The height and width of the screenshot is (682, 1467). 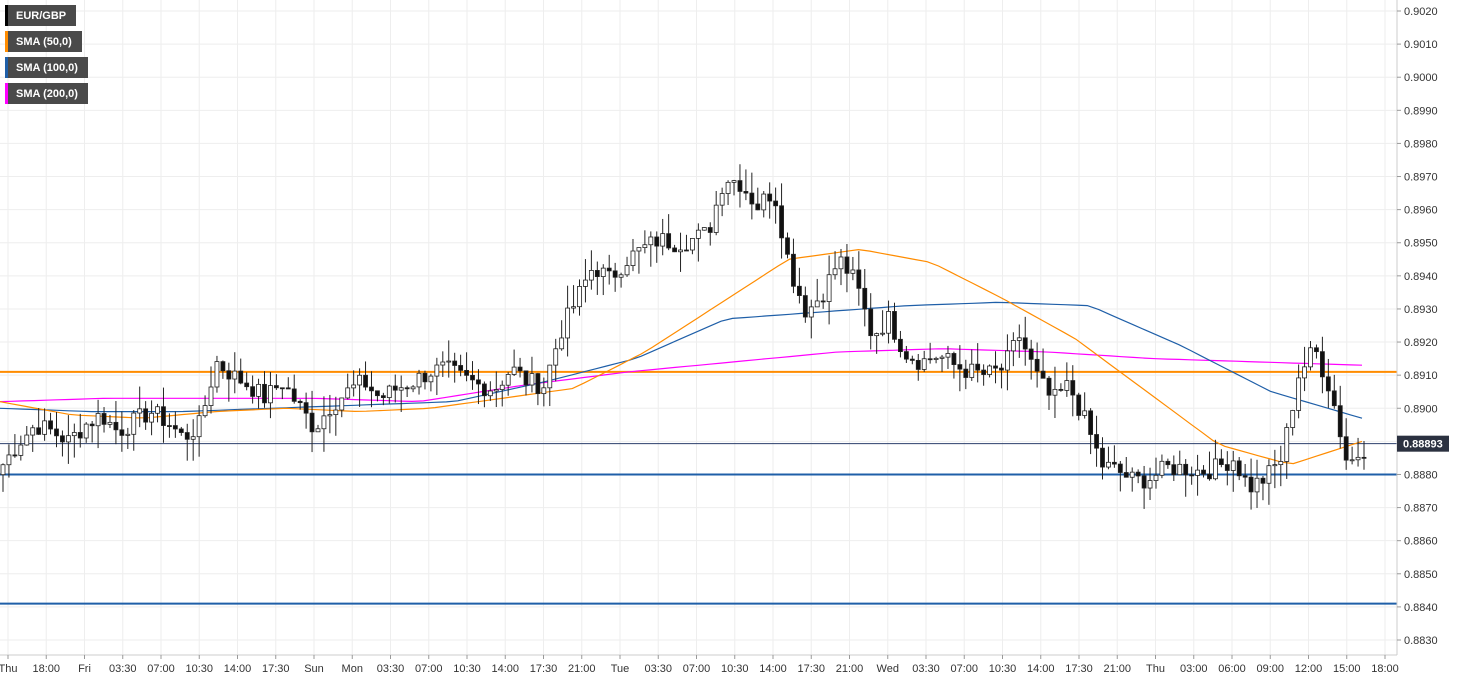 I want to click on legend-item-sma100: SMA (100,0), so click(x=46, y=67).